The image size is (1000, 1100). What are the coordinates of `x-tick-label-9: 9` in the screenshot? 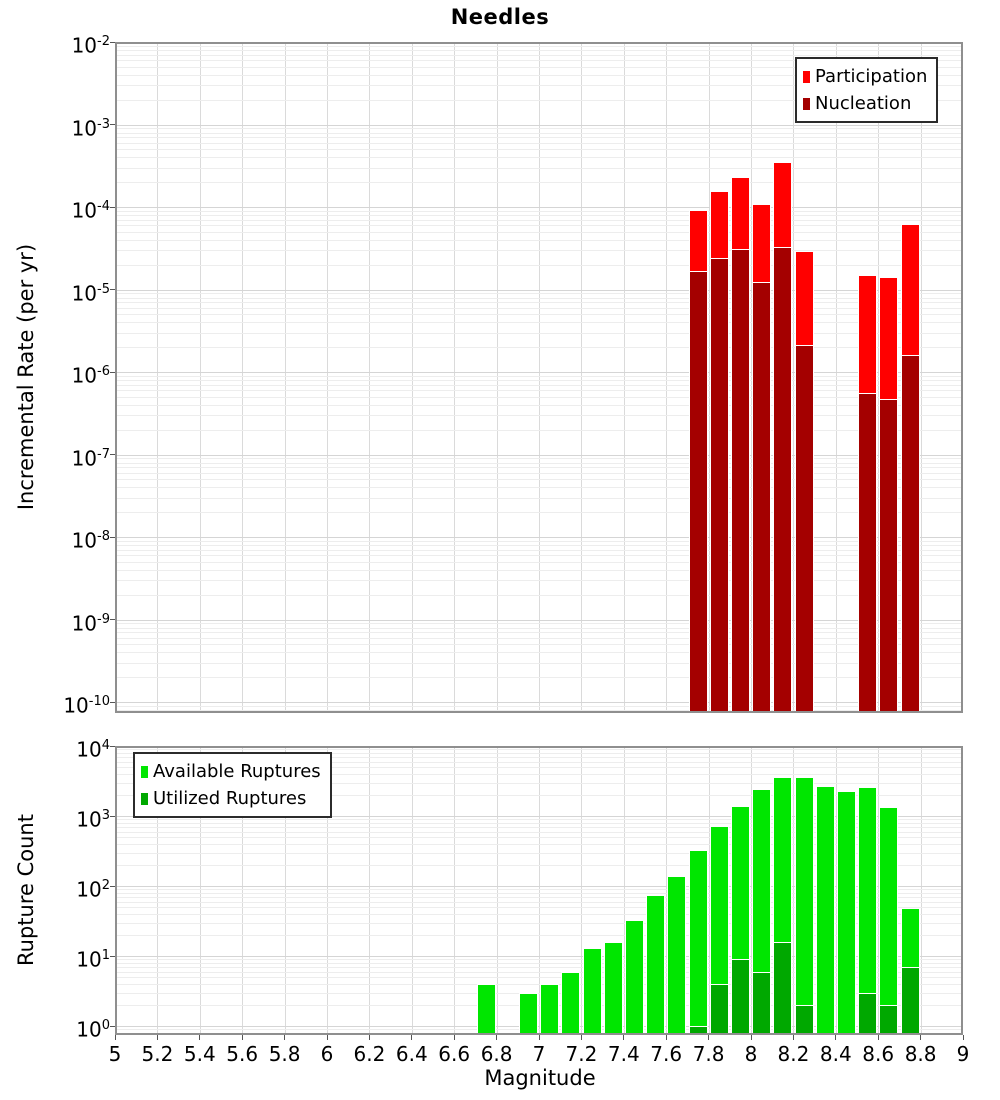 It's located at (963, 1054).